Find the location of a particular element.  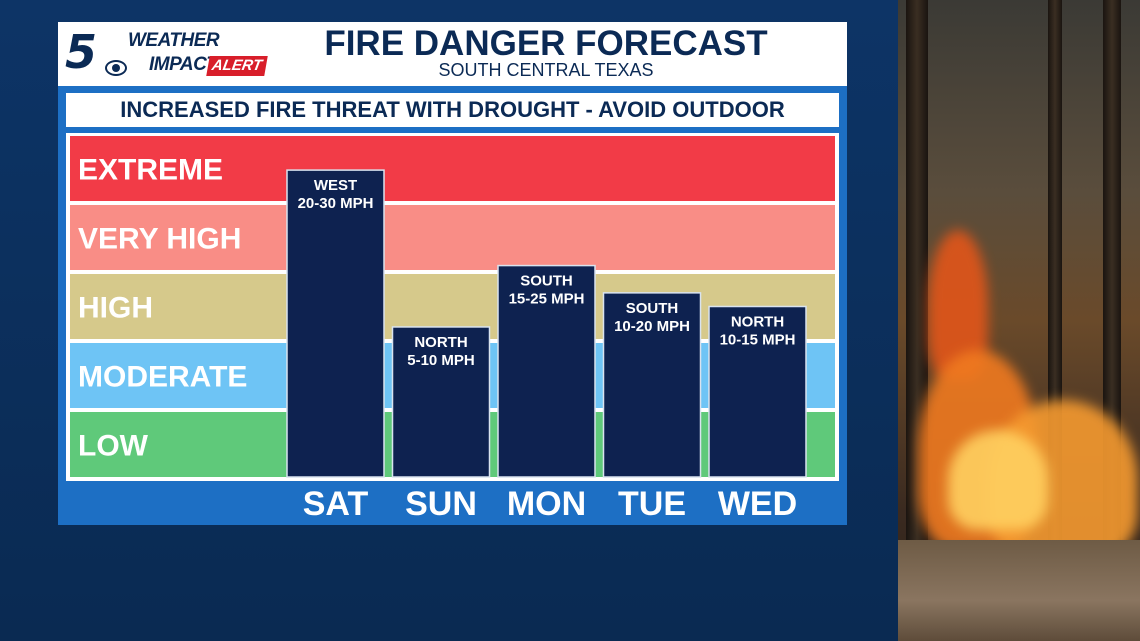

level-label: EXTREME is located at coordinates (150, 170).